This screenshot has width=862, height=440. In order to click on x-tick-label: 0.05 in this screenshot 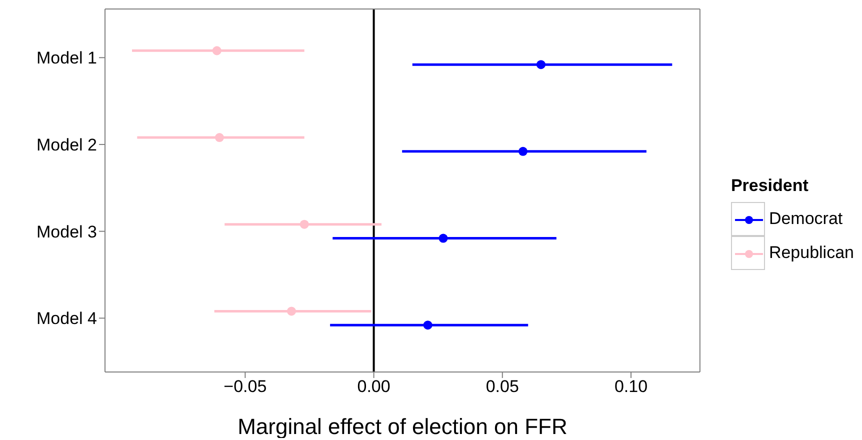, I will do `click(502, 386)`.